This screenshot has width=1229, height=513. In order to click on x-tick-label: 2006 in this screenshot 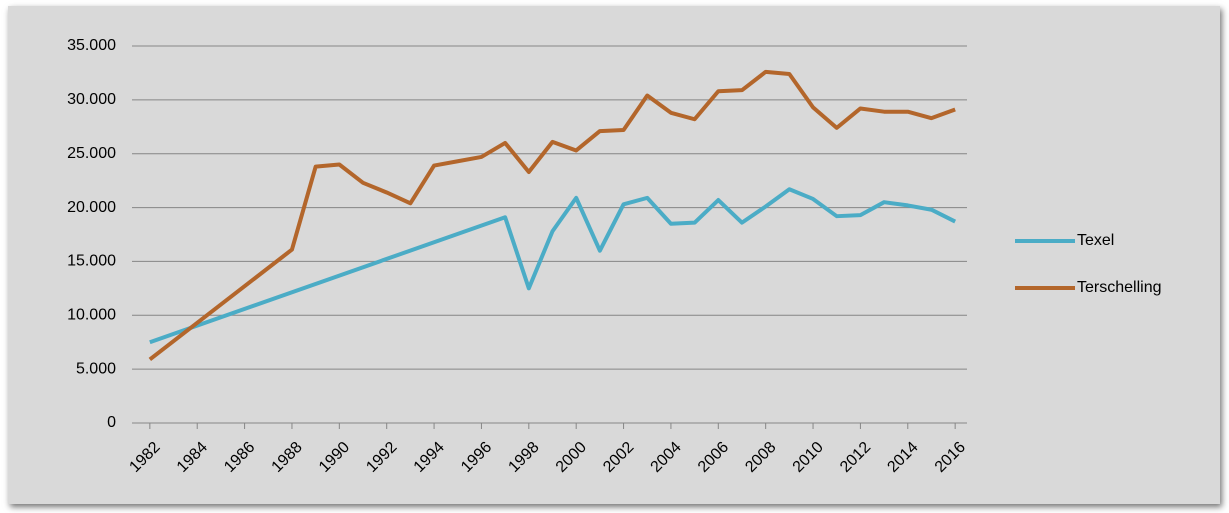, I will do `click(713, 457)`.